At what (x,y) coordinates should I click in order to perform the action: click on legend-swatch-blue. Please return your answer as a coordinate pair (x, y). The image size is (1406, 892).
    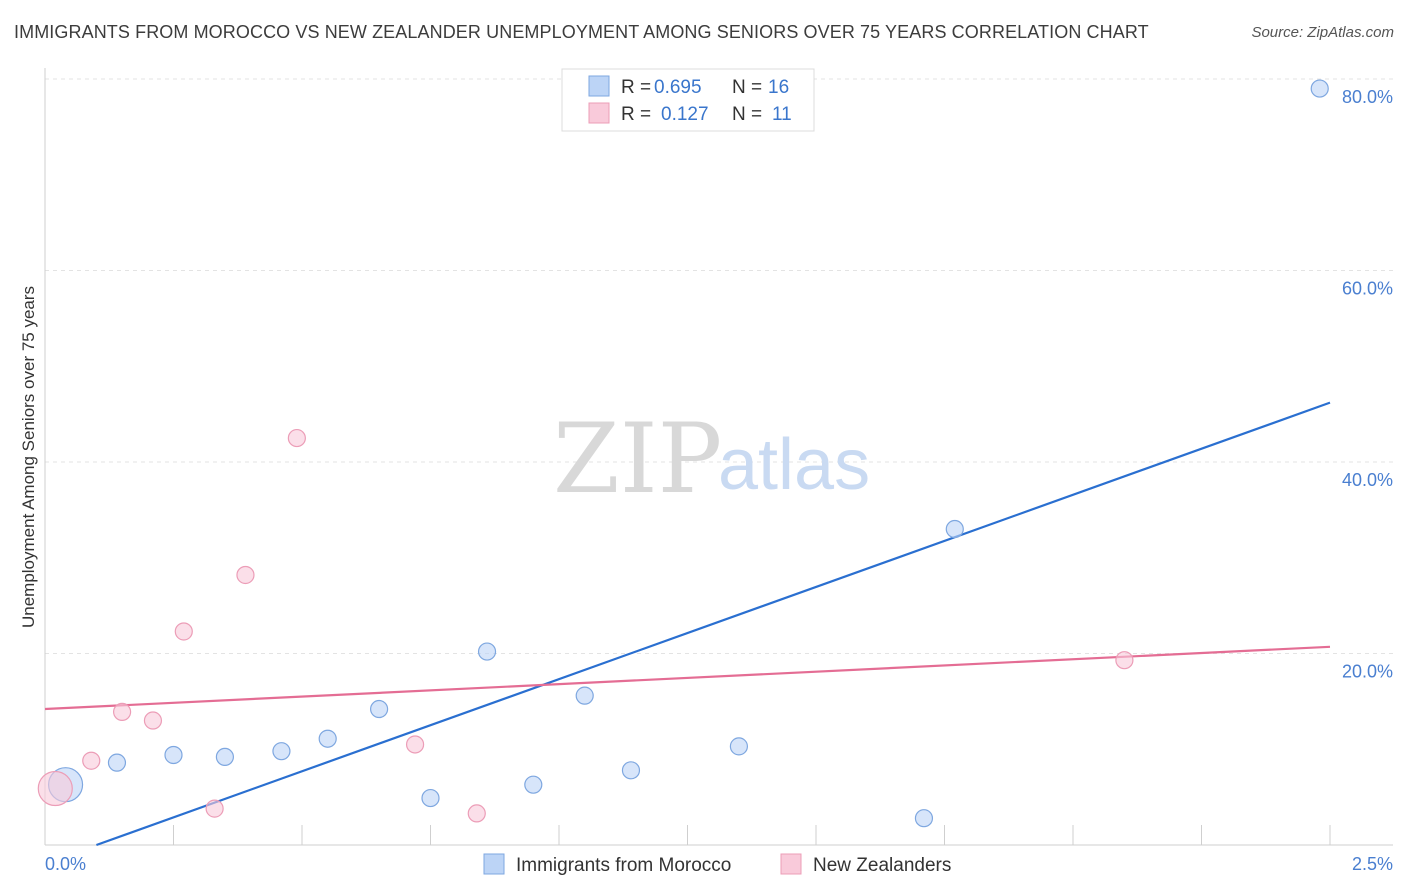
    Looking at the image, I should click on (599, 86).